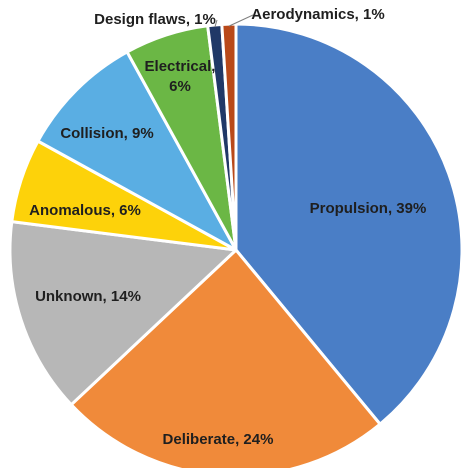 The height and width of the screenshot is (468, 468). I want to click on data-label-design-flaws: Design flaws, 1%, so click(155, 19).